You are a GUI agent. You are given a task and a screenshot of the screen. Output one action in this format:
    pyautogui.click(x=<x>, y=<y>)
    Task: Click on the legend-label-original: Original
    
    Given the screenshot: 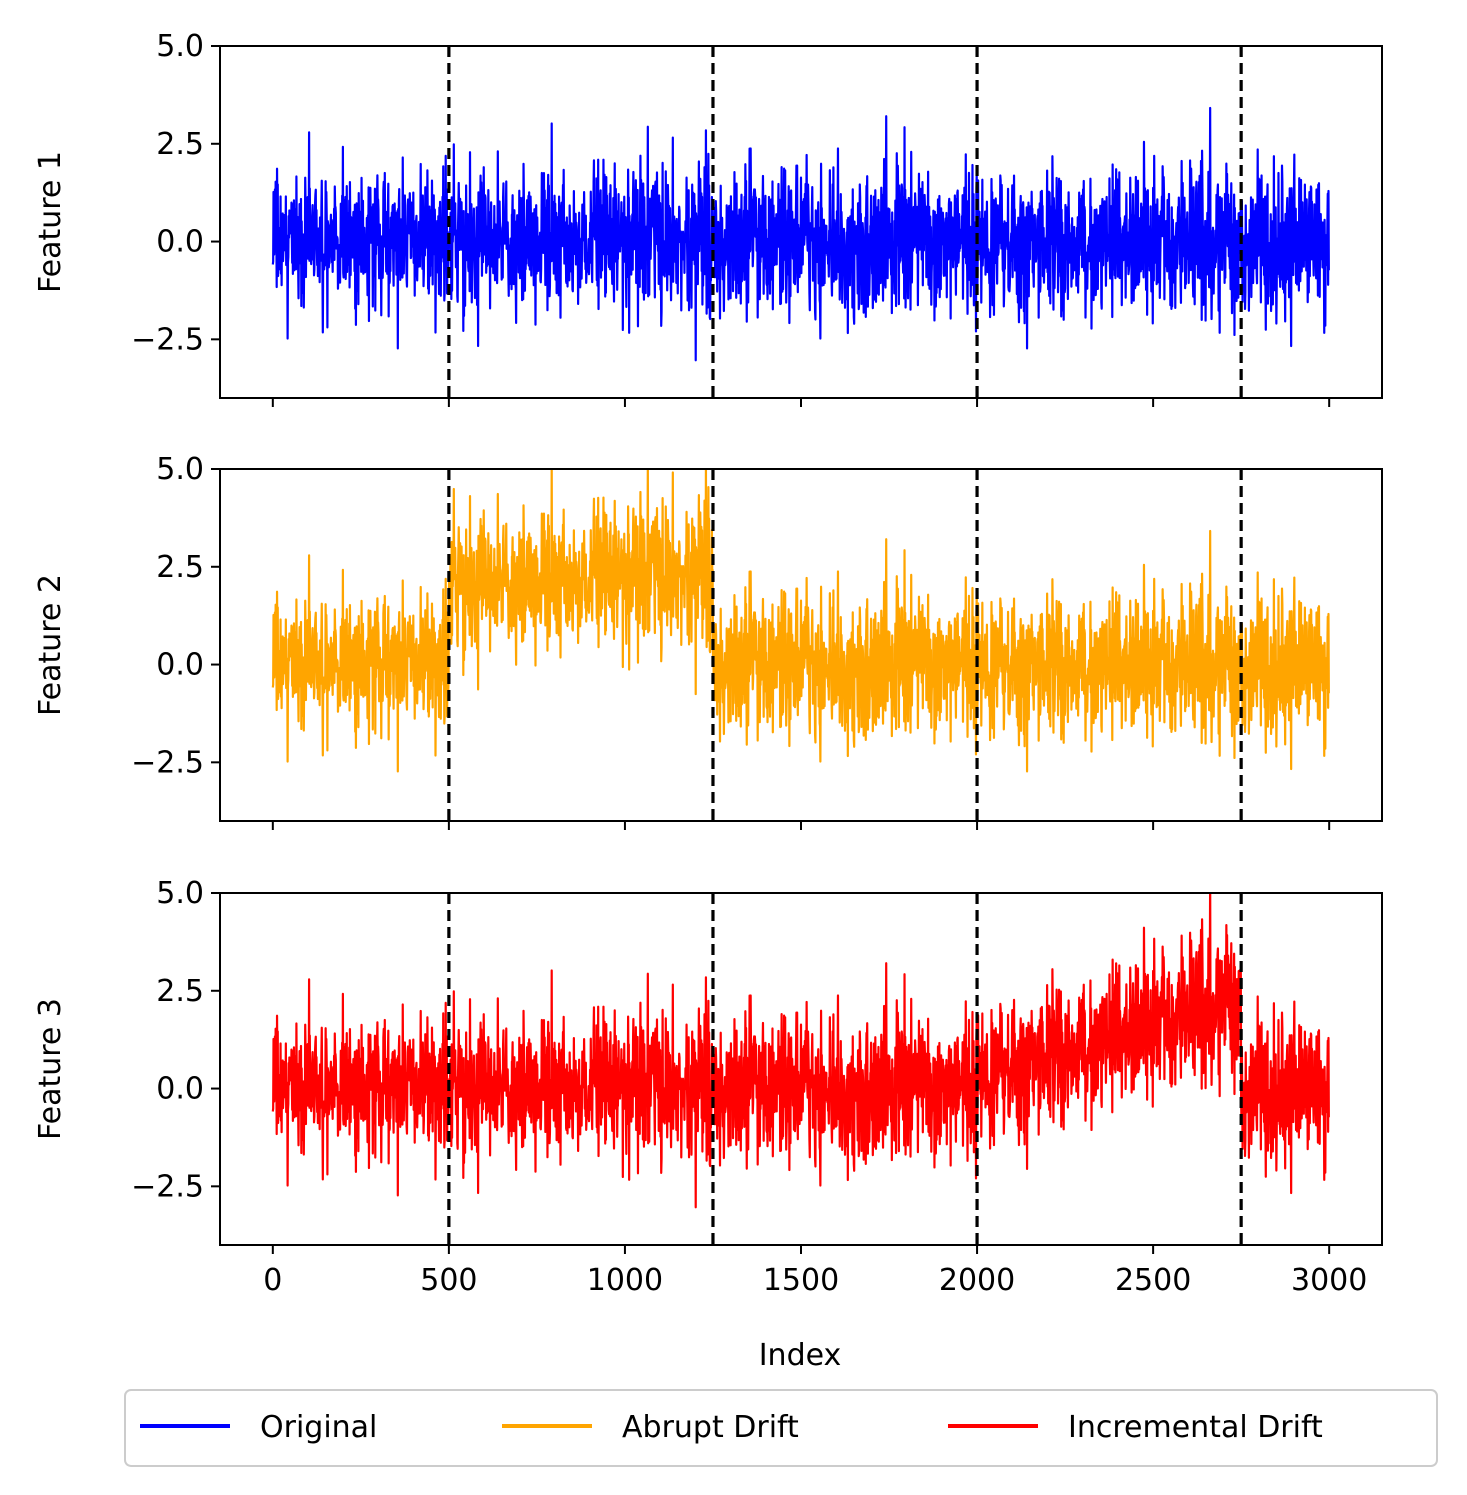 What is the action you would take?
    pyautogui.click(x=318, y=1427)
    